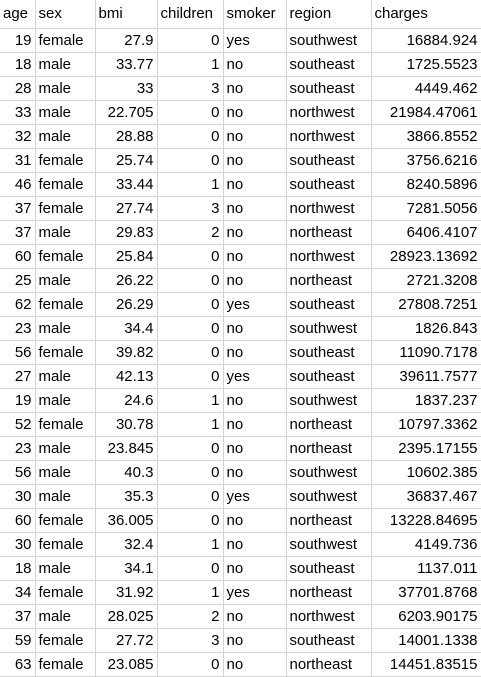  What do you see at coordinates (126, 184) in the screenshot?
I see `cell-bmi: 33.44` at bounding box center [126, 184].